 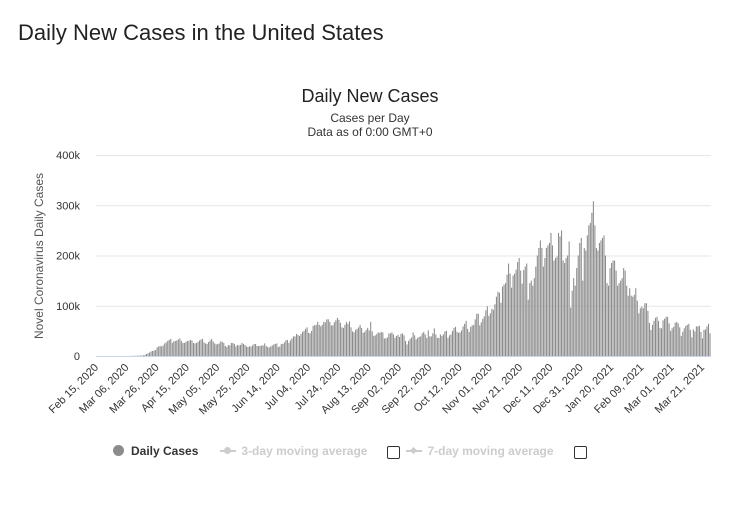 What do you see at coordinates (293, 451) in the screenshot?
I see `legend-3day-average: 3-day moving average` at bounding box center [293, 451].